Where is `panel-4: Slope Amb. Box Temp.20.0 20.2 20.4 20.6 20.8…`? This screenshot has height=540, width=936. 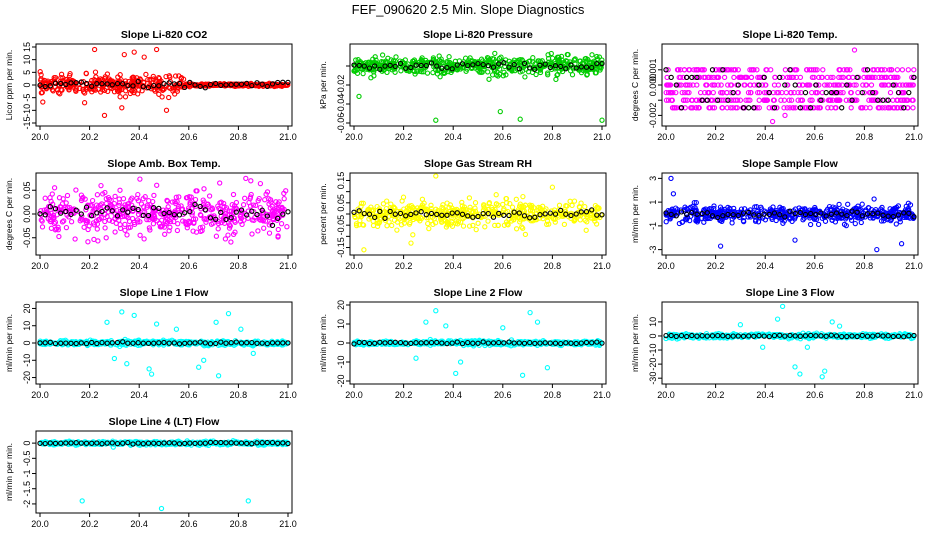
panel-4: Slope Amb. Box Temp.20.0 20.2 20.4 20.6 20.8… is located at coordinates (150, 214).